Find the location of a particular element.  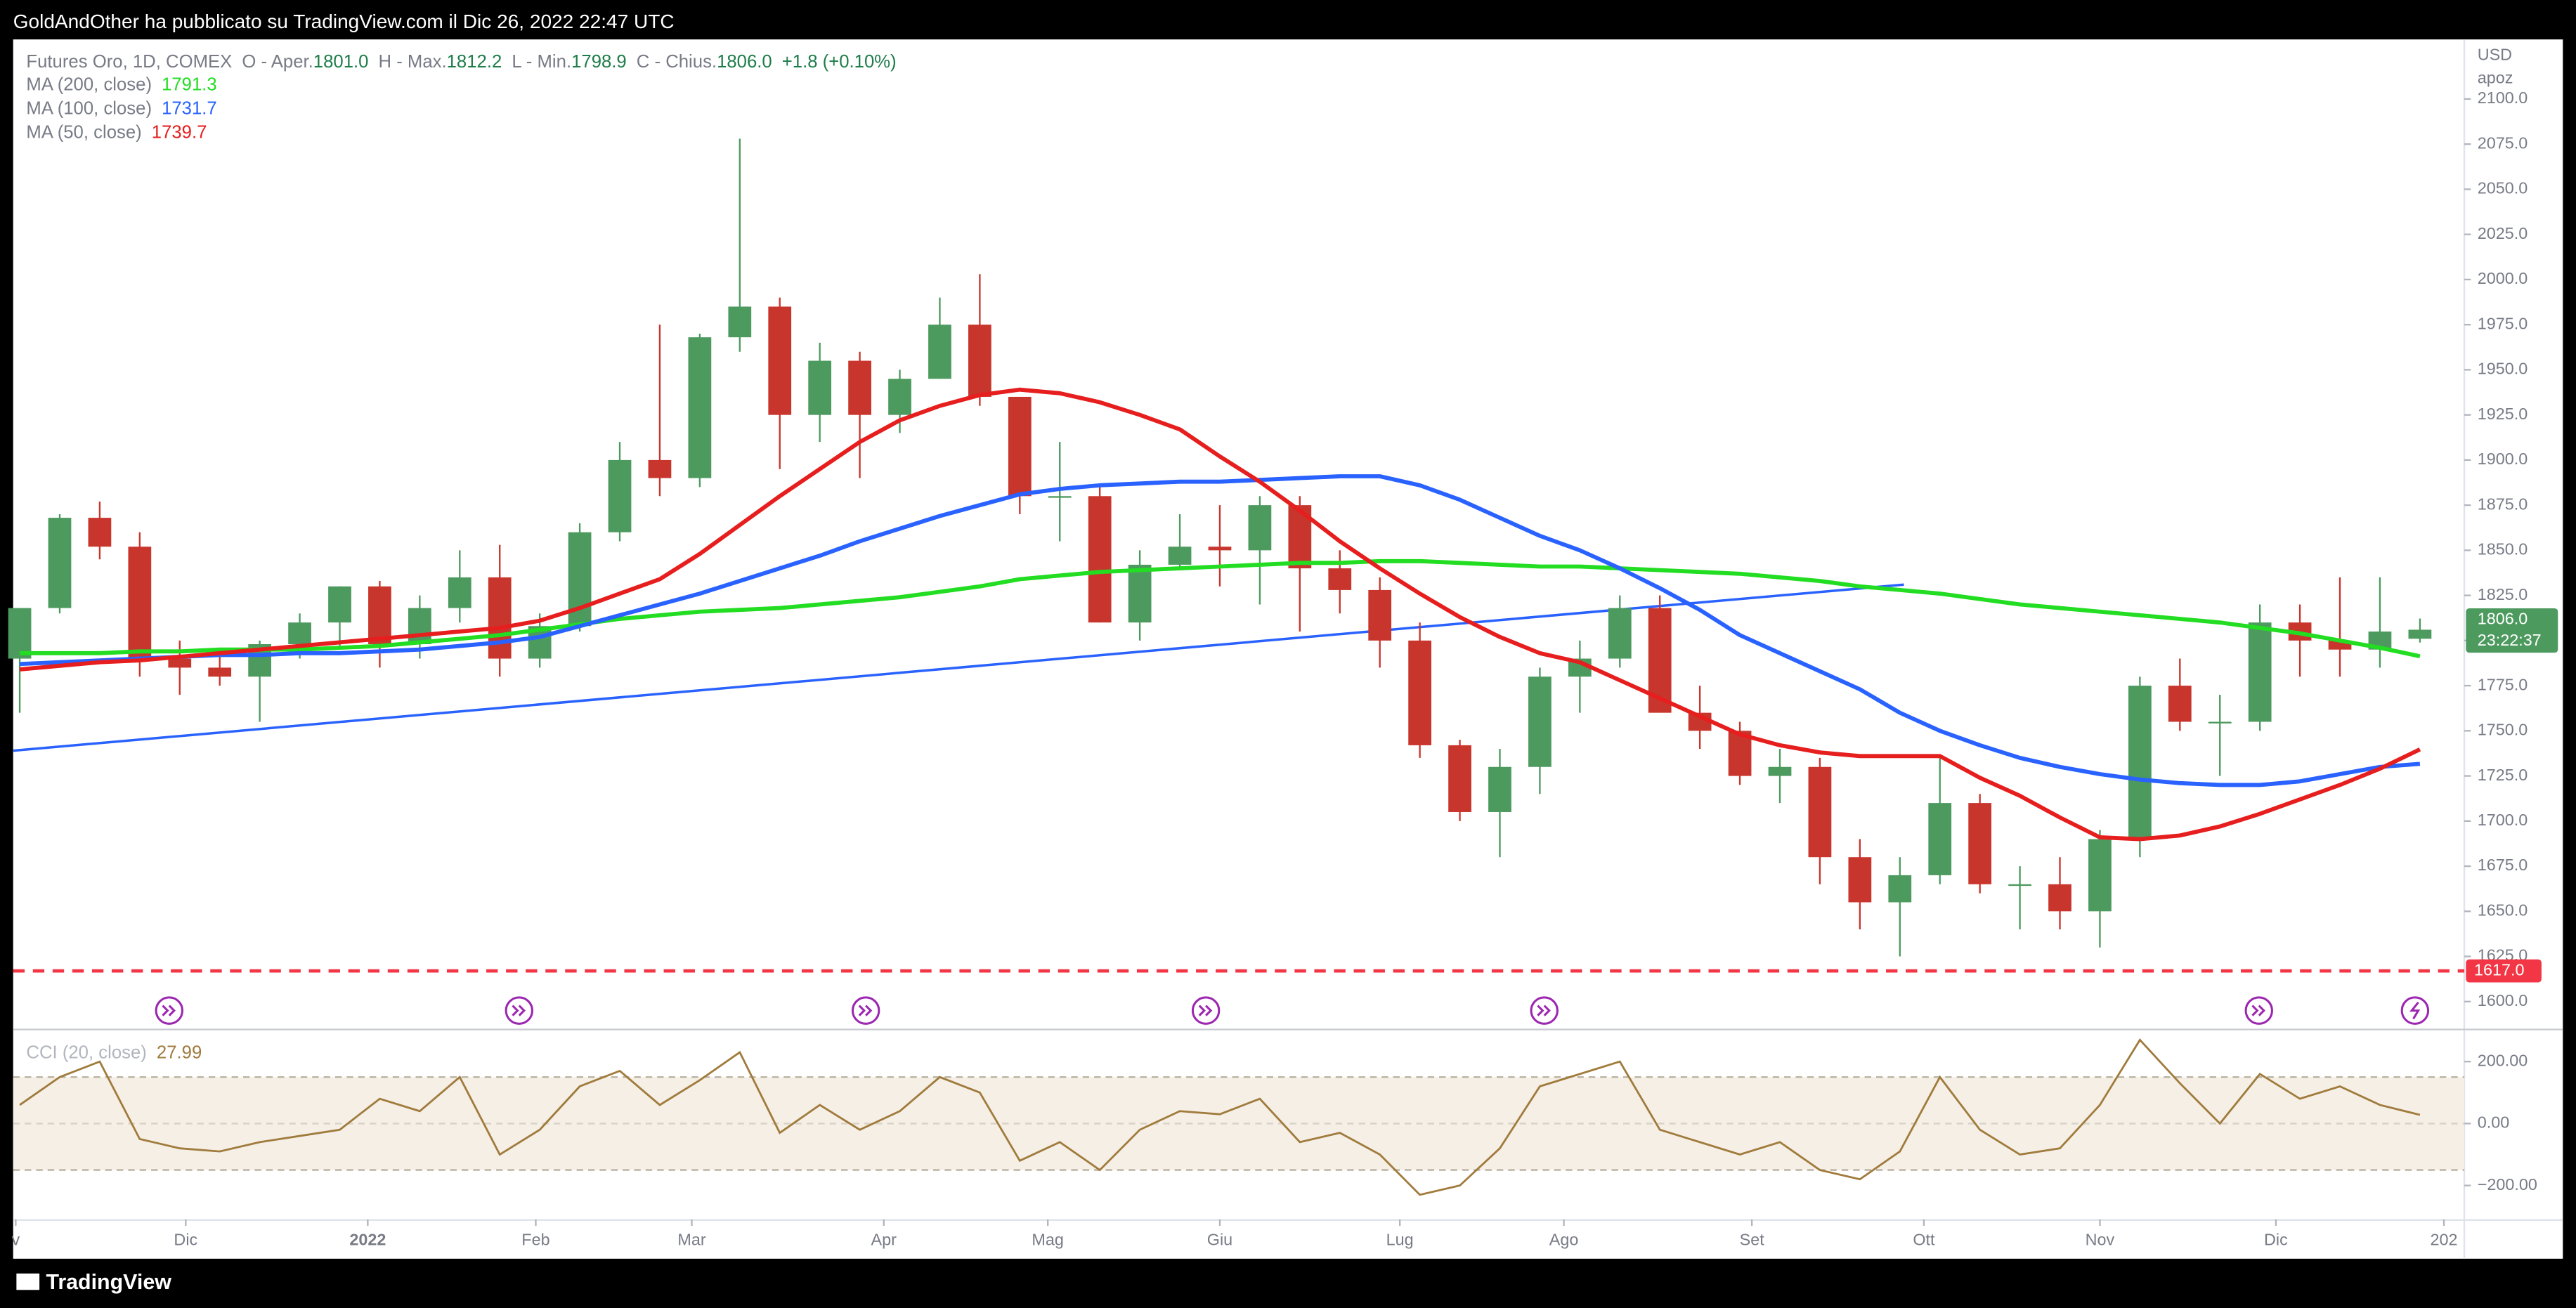

c-name: C - Chius. is located at coordinates (677, 62).